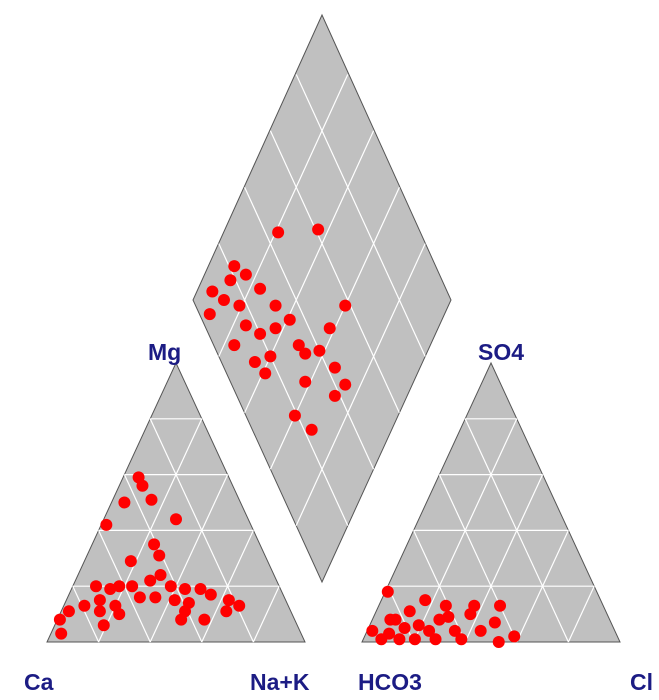 The height and width of the screenshot is (700, 659). What do you see at coordinates (280, 682) in the screenshot?
I see `axis-label: Na+K` at bounding box center [280, 682].